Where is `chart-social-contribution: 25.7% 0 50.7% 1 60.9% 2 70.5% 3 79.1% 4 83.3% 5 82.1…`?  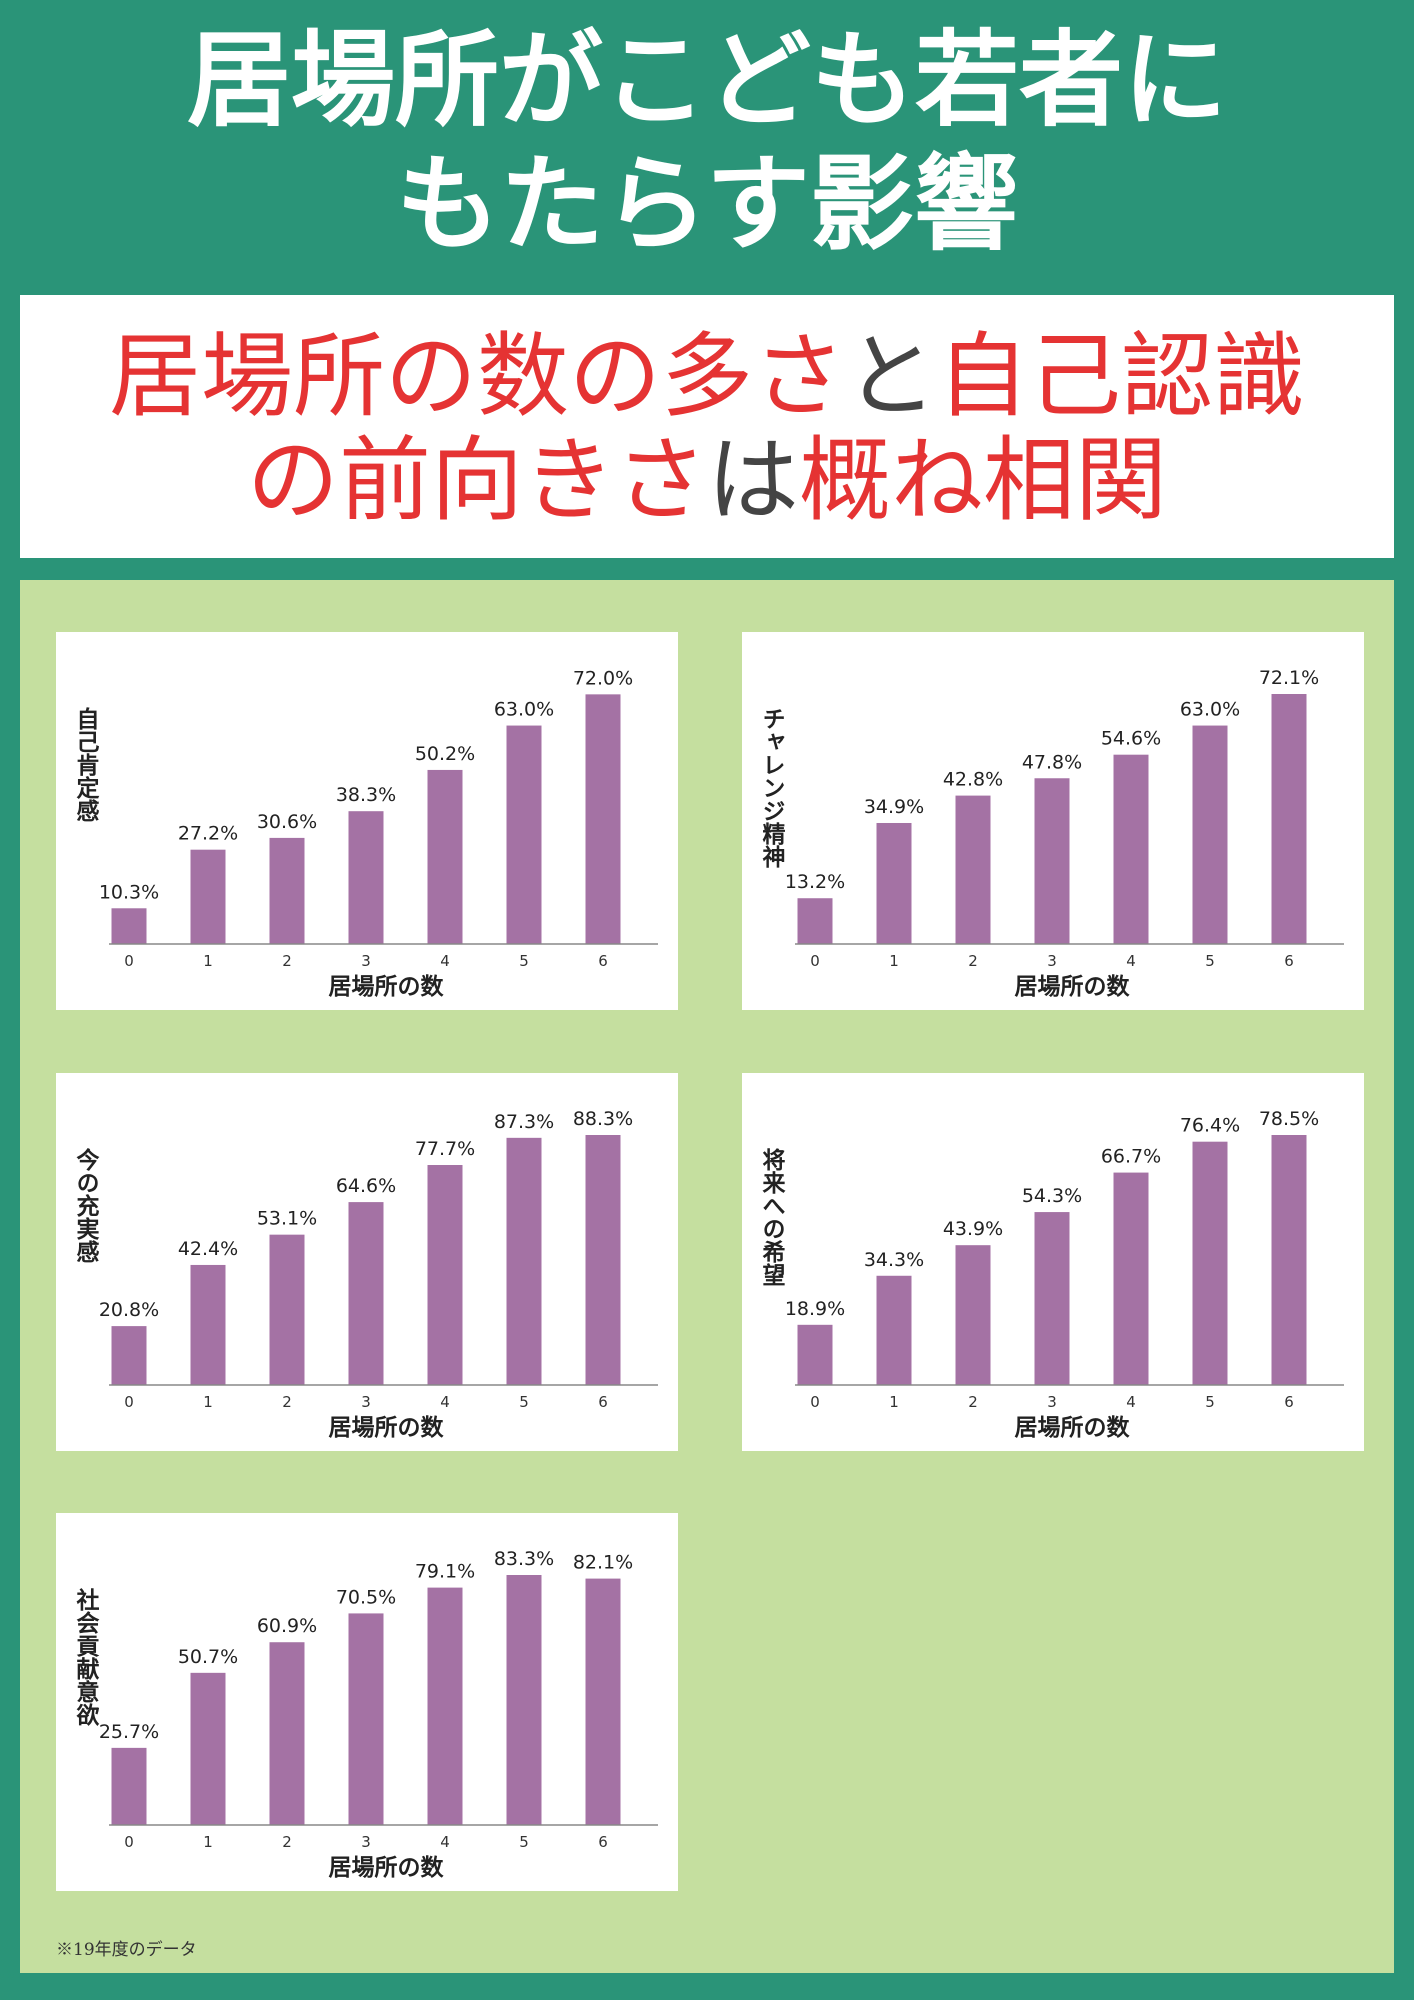 chart-social-contribution: 25.7% 0 50.7% 1 60.9% 2 70.5% 3 79.1% 4 83.3% 5 82.1… is located at coordinates (365, 1714).